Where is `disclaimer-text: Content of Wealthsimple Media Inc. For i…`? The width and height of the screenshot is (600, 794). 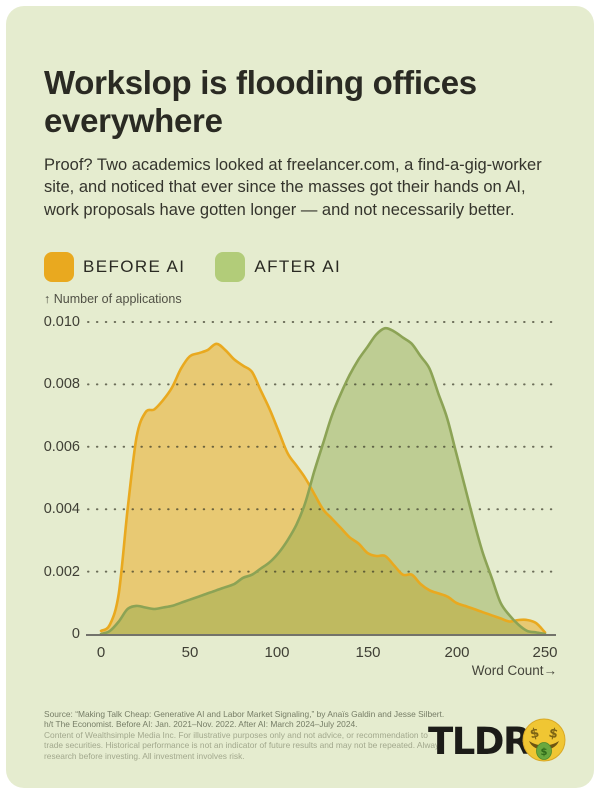
disclaimer-text: Content of Wealthsimple Media Inc. For i… is located at coordinates (244, 745).